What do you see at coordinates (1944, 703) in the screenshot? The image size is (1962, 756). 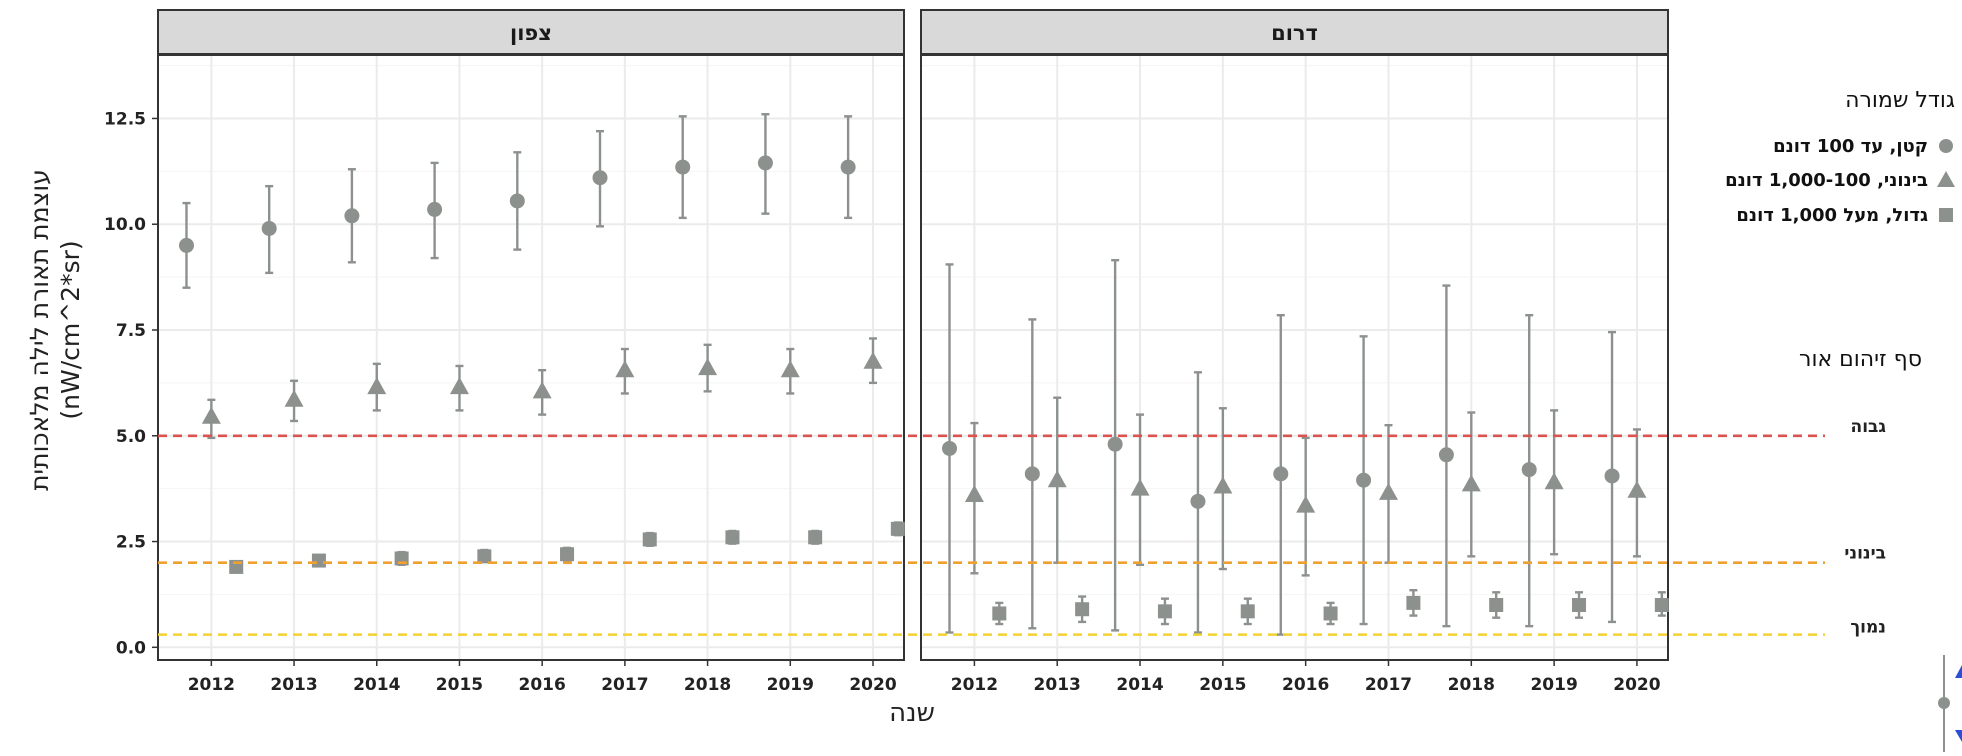 I see `legend-key-circle-partial` at bounding box center [1944, 703].